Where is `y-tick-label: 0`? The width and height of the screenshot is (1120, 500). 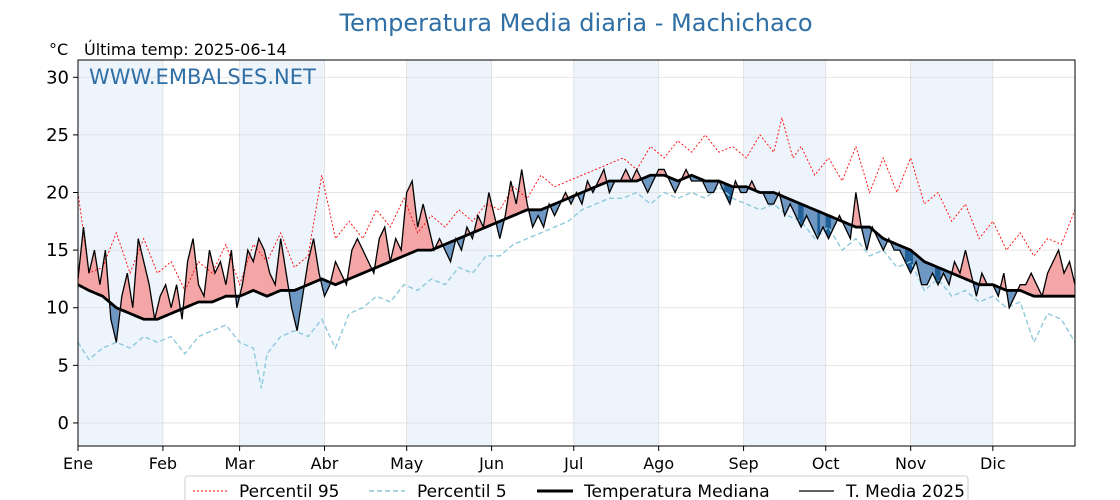 y-tick-label: 0 is located at coordinates (63, 423).